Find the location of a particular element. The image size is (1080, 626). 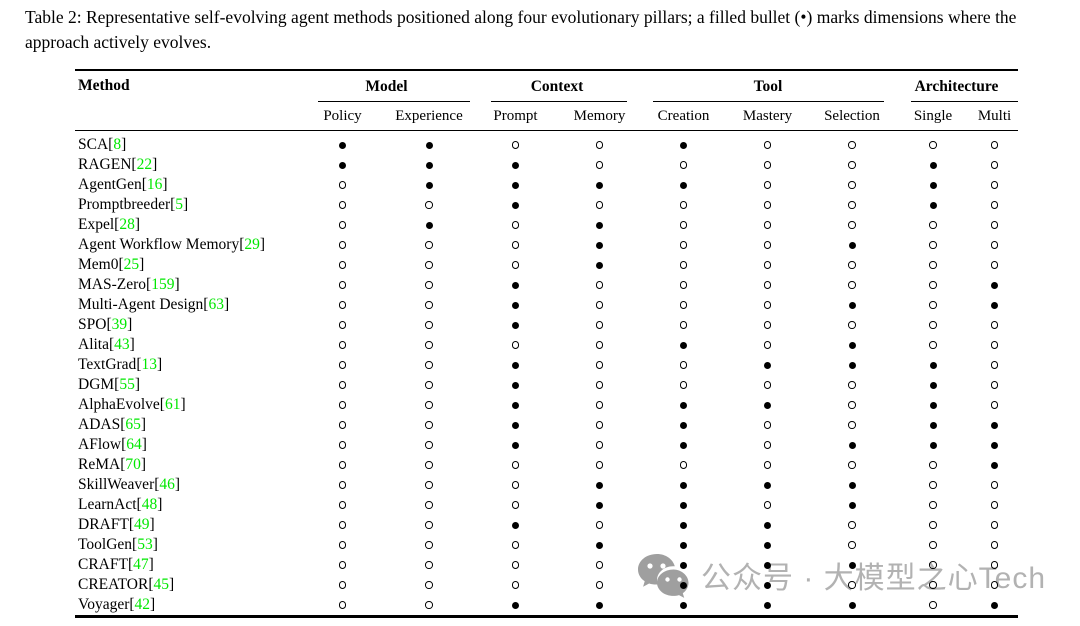

table-row: Voyager [42] is located at coordinates (546, 605).